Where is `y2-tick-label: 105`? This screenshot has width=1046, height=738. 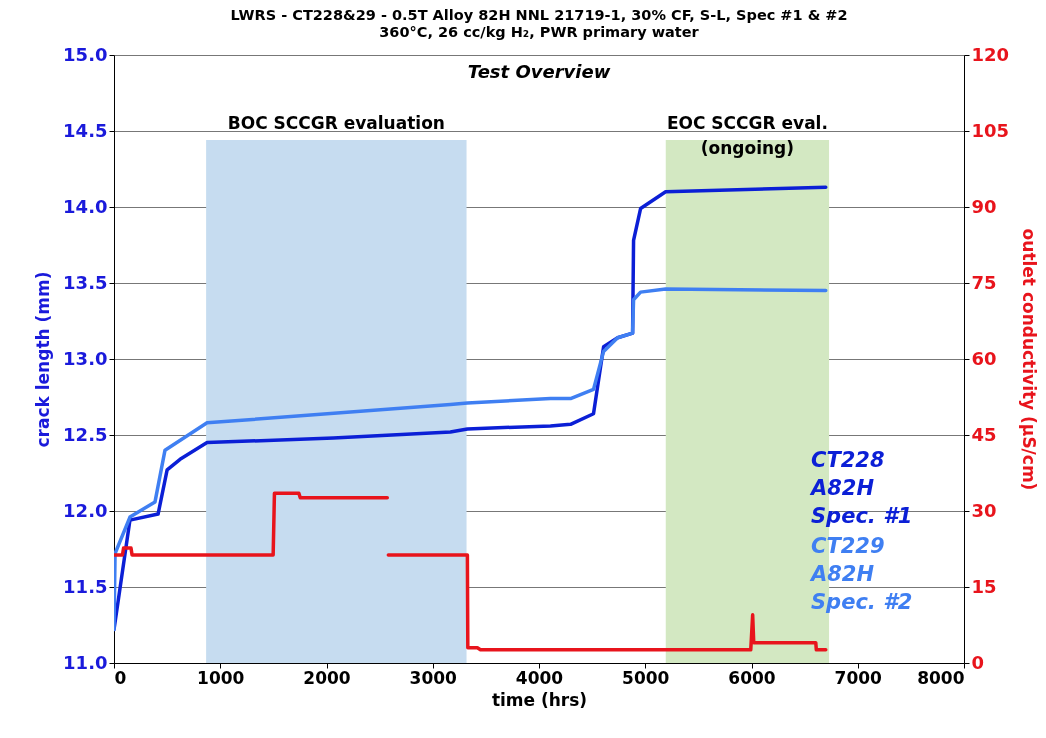
y2-tick-label: 105 is located at coordinates (990, 130).